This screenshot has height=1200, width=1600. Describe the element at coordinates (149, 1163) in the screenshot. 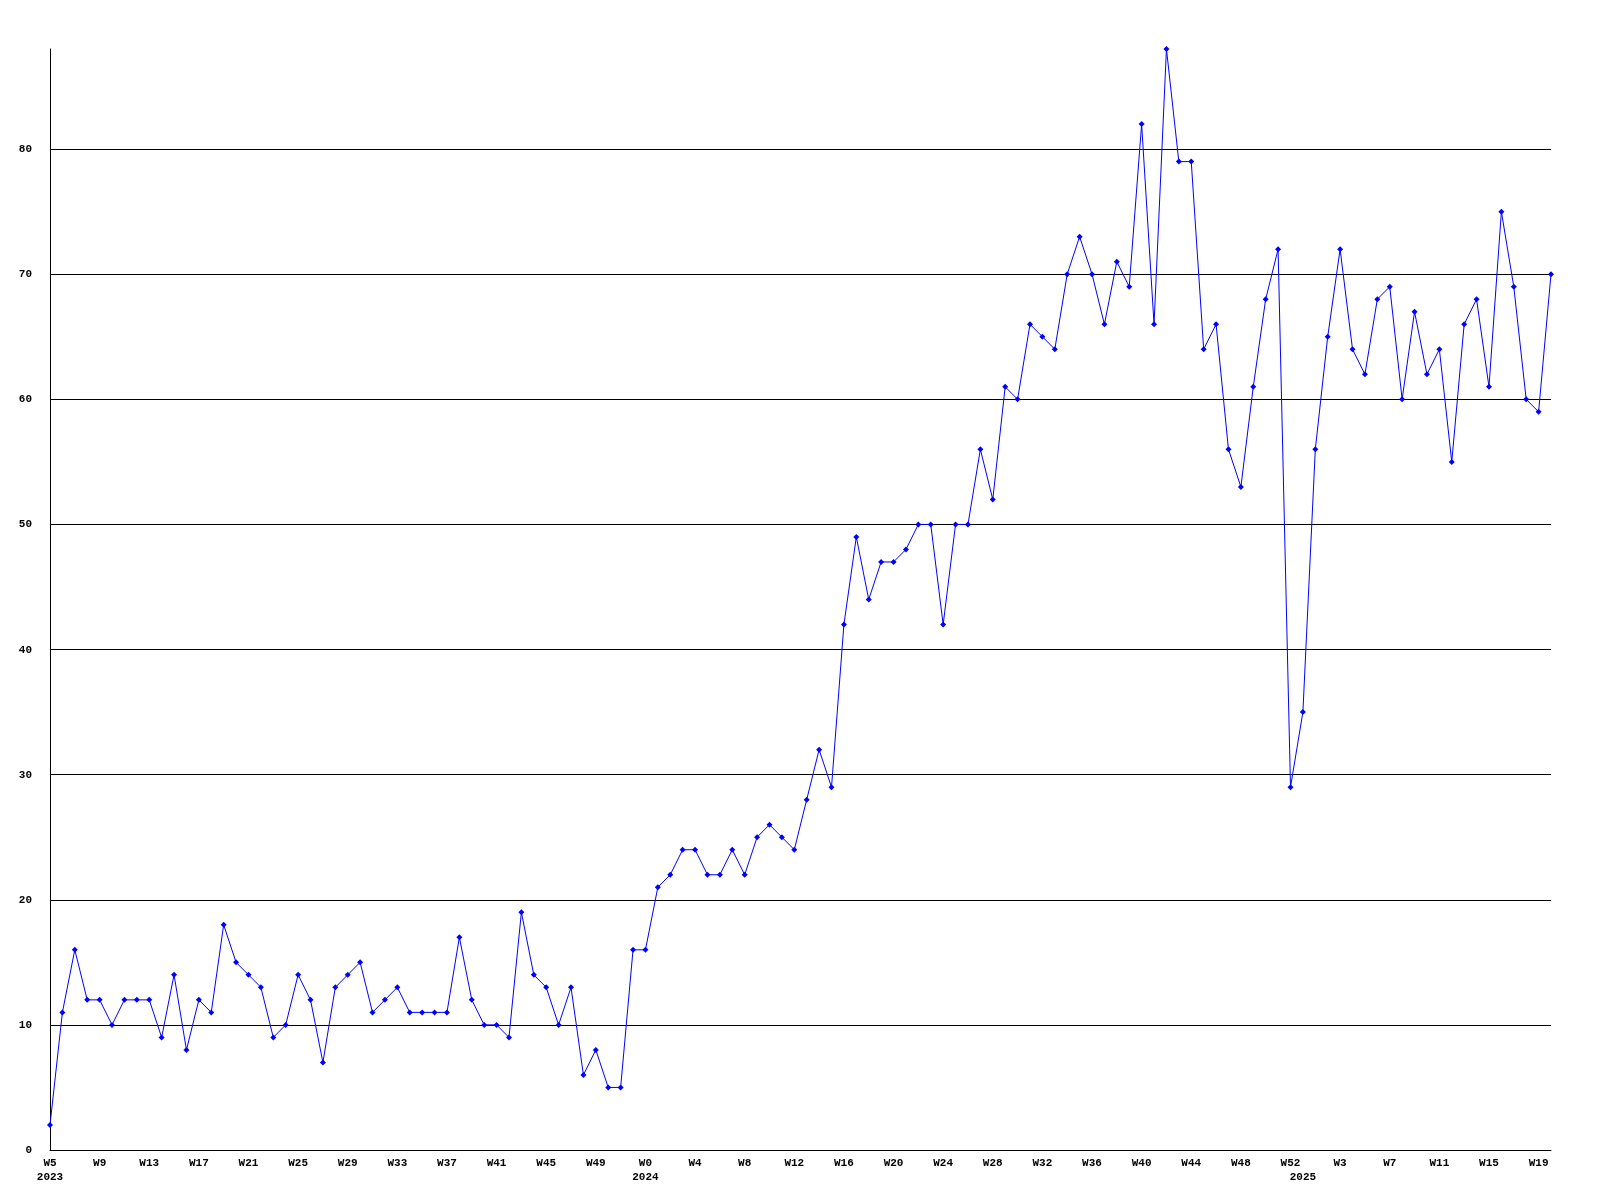

I see `x-tick-label: W13` at that location.